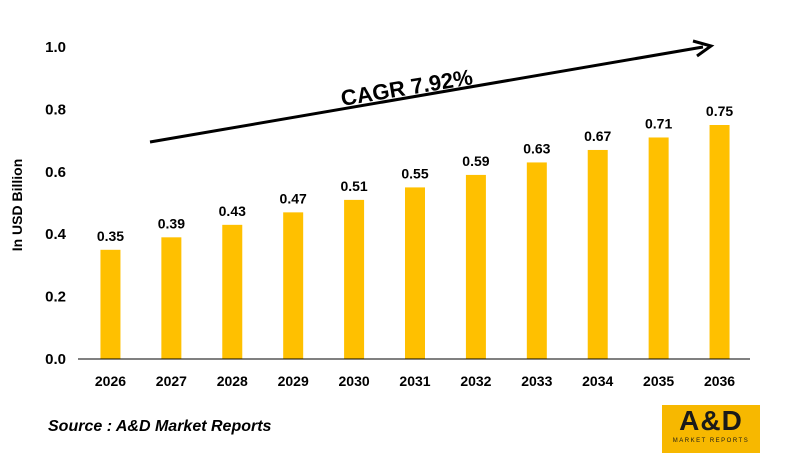 This screenshot has width=800, height=470. I want to click on bar-2031, so click(415, 273).